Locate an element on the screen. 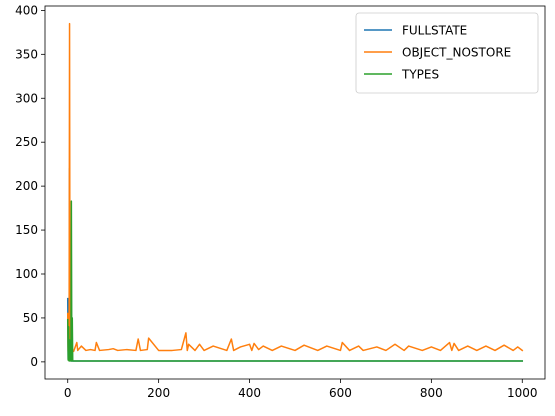 The width and height of the screenshot is (555, 416). x-tick-label: 800 is located at coordinates (431, 393).